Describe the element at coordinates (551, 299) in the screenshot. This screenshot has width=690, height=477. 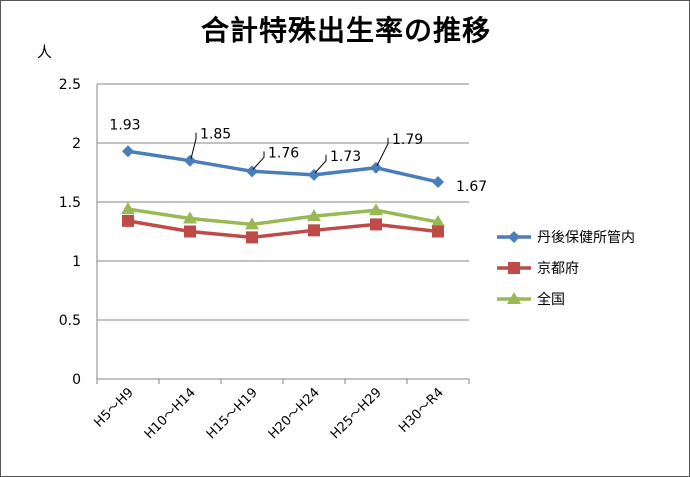
I see `legend-label: 全国` at that location.